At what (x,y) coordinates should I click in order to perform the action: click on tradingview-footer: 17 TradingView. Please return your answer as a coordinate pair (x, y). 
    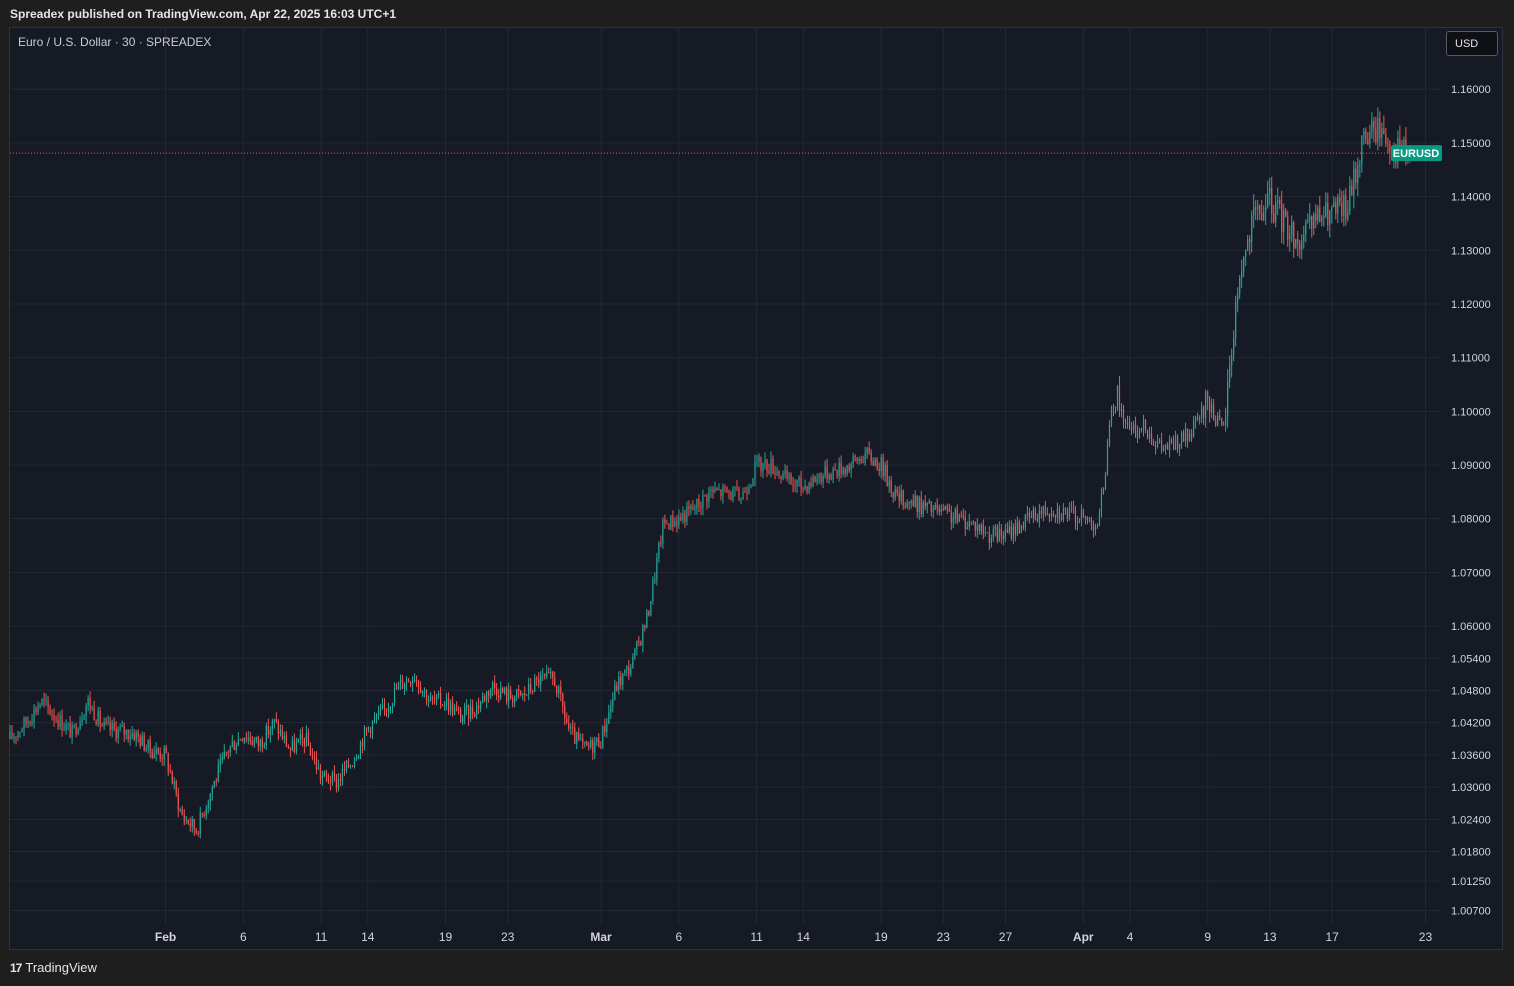
    Looking at the image, I should click on (53, 967).